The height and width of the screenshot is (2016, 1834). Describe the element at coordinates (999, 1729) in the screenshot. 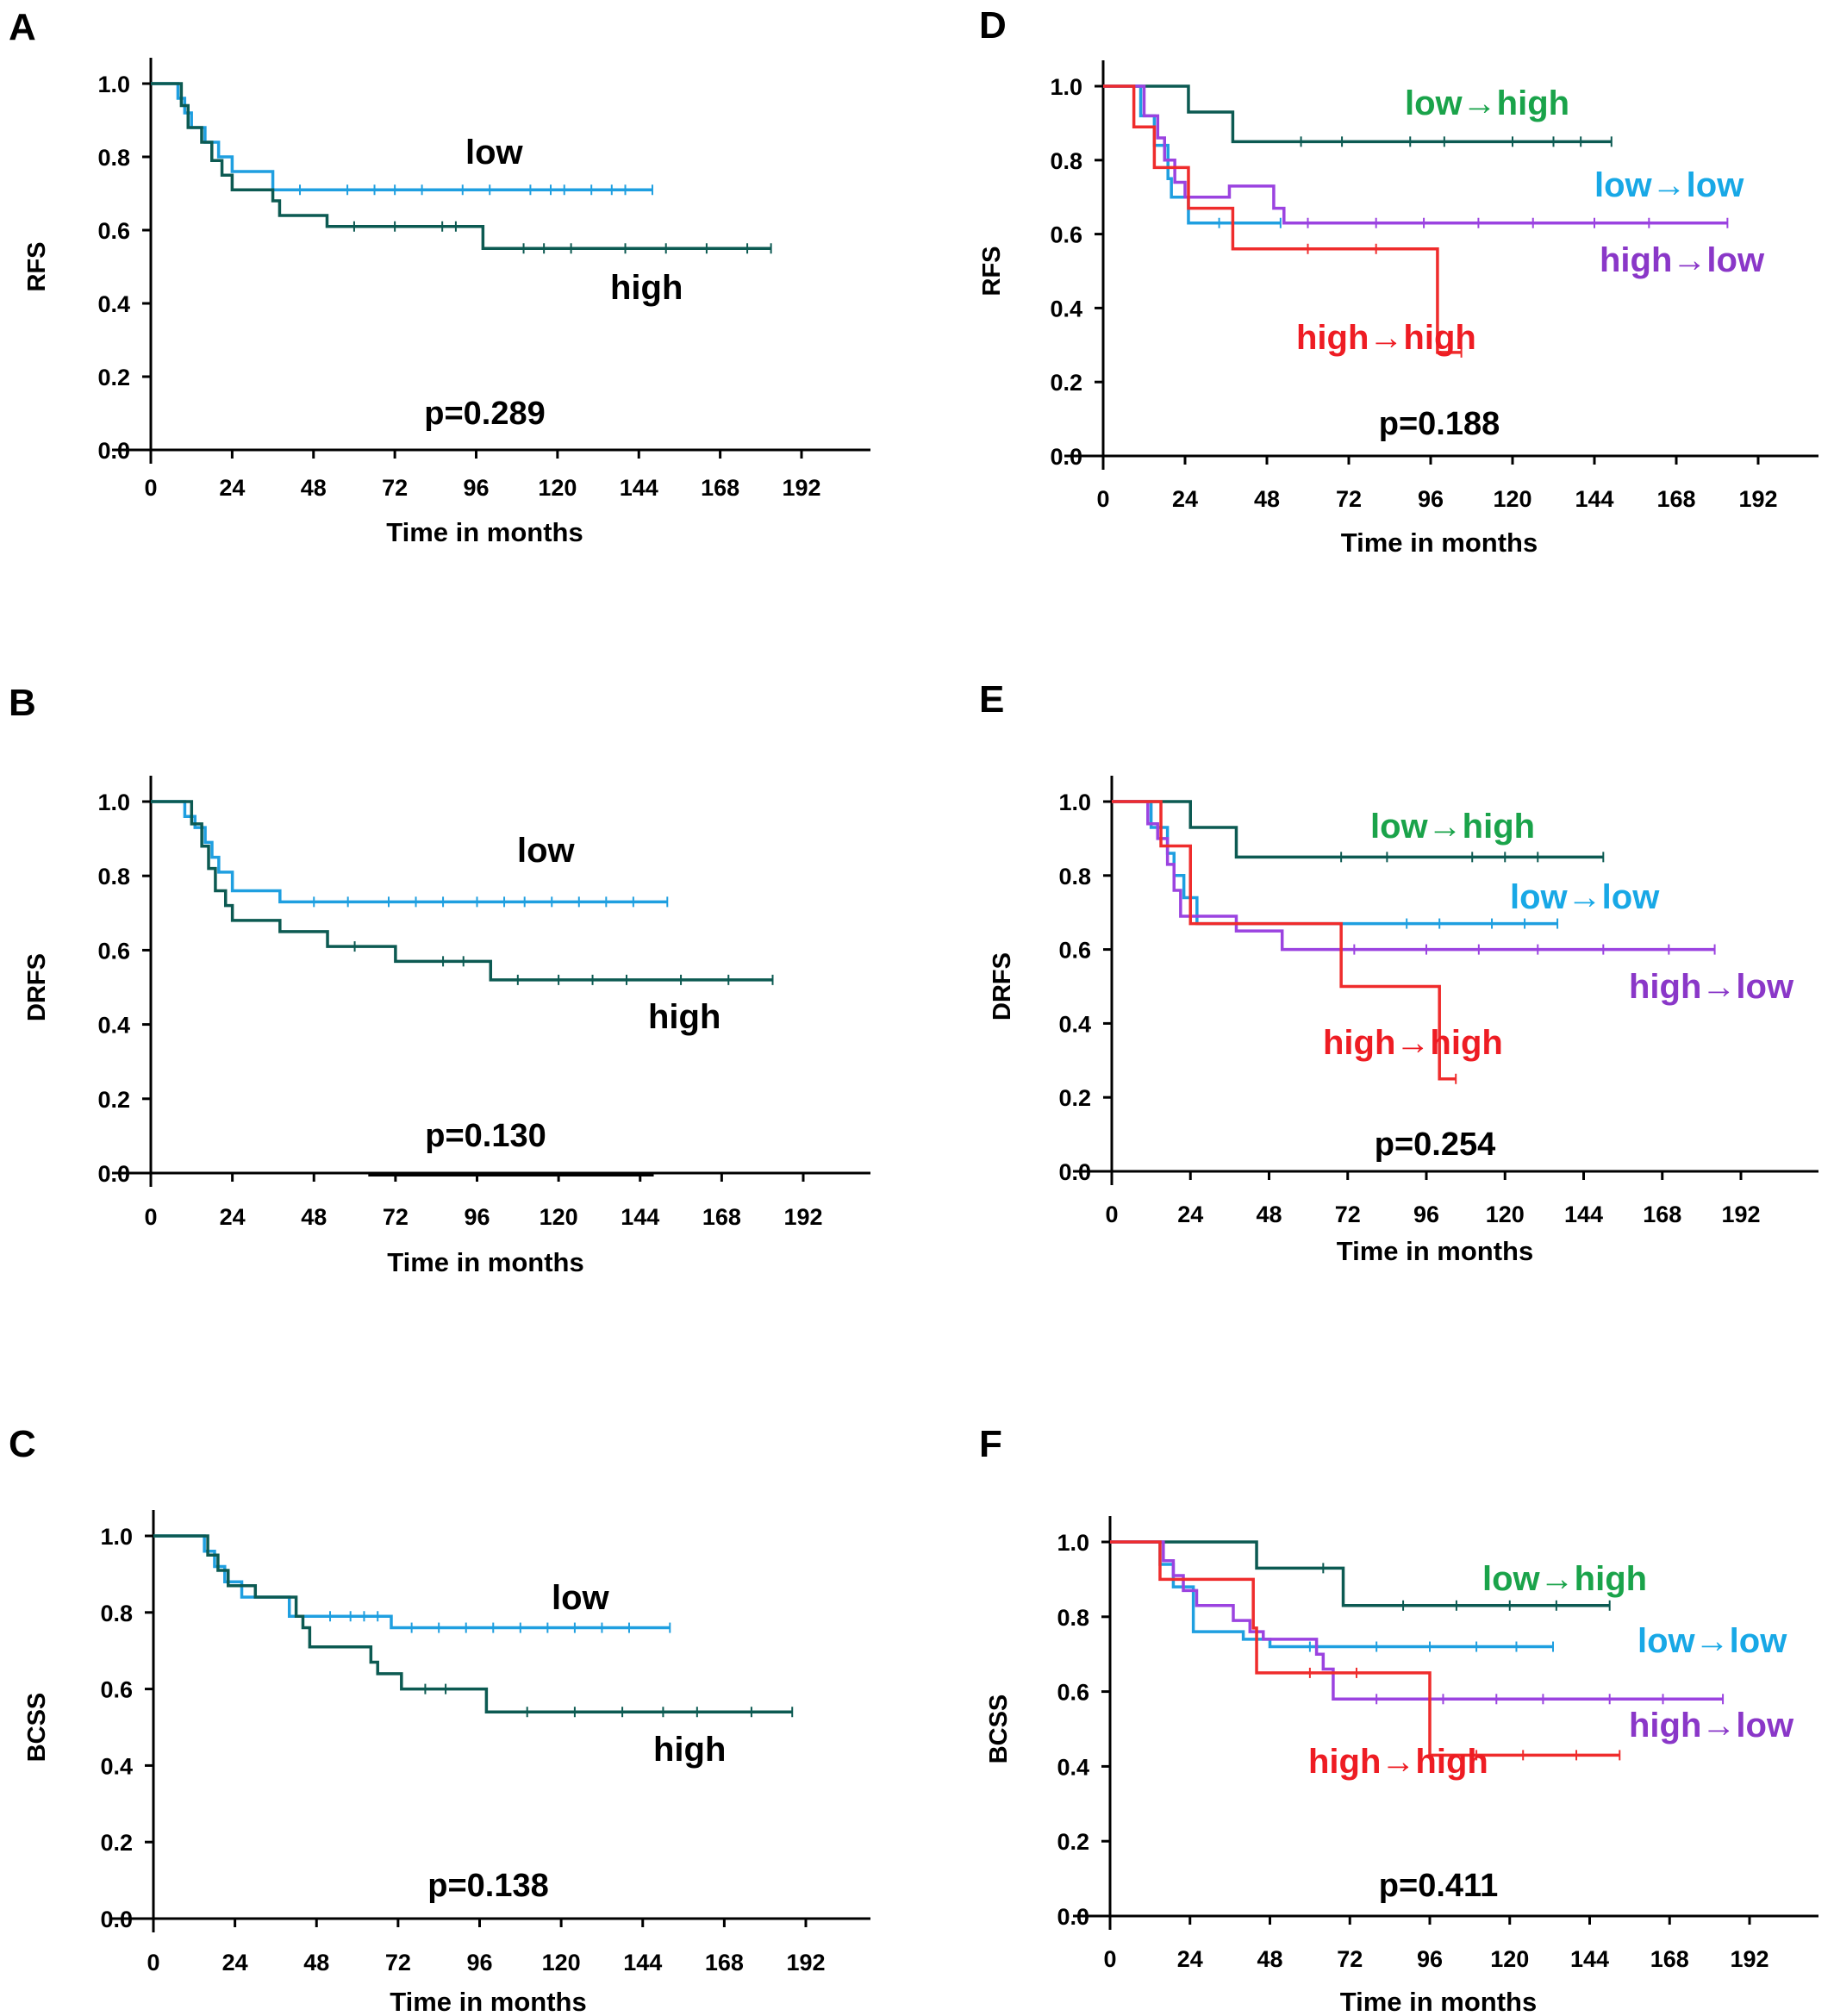

I see `y-axis-label: BCSS` at that location.